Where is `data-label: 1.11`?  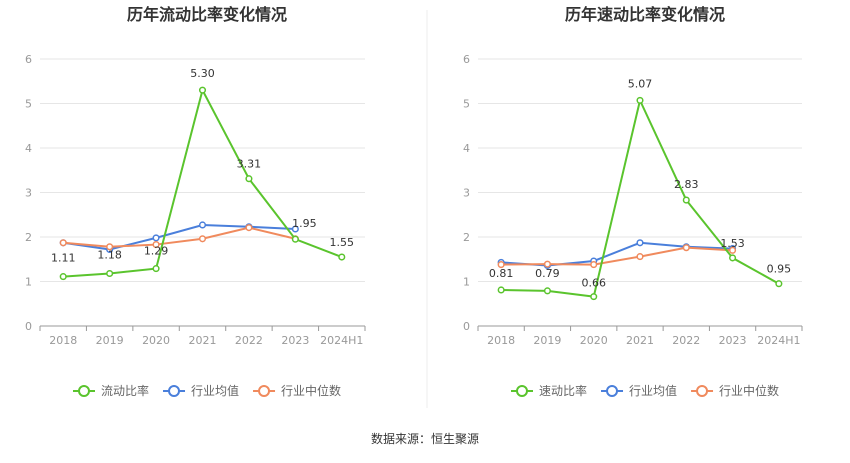 data-label: 1.11 is located at coordinates (63, 258).